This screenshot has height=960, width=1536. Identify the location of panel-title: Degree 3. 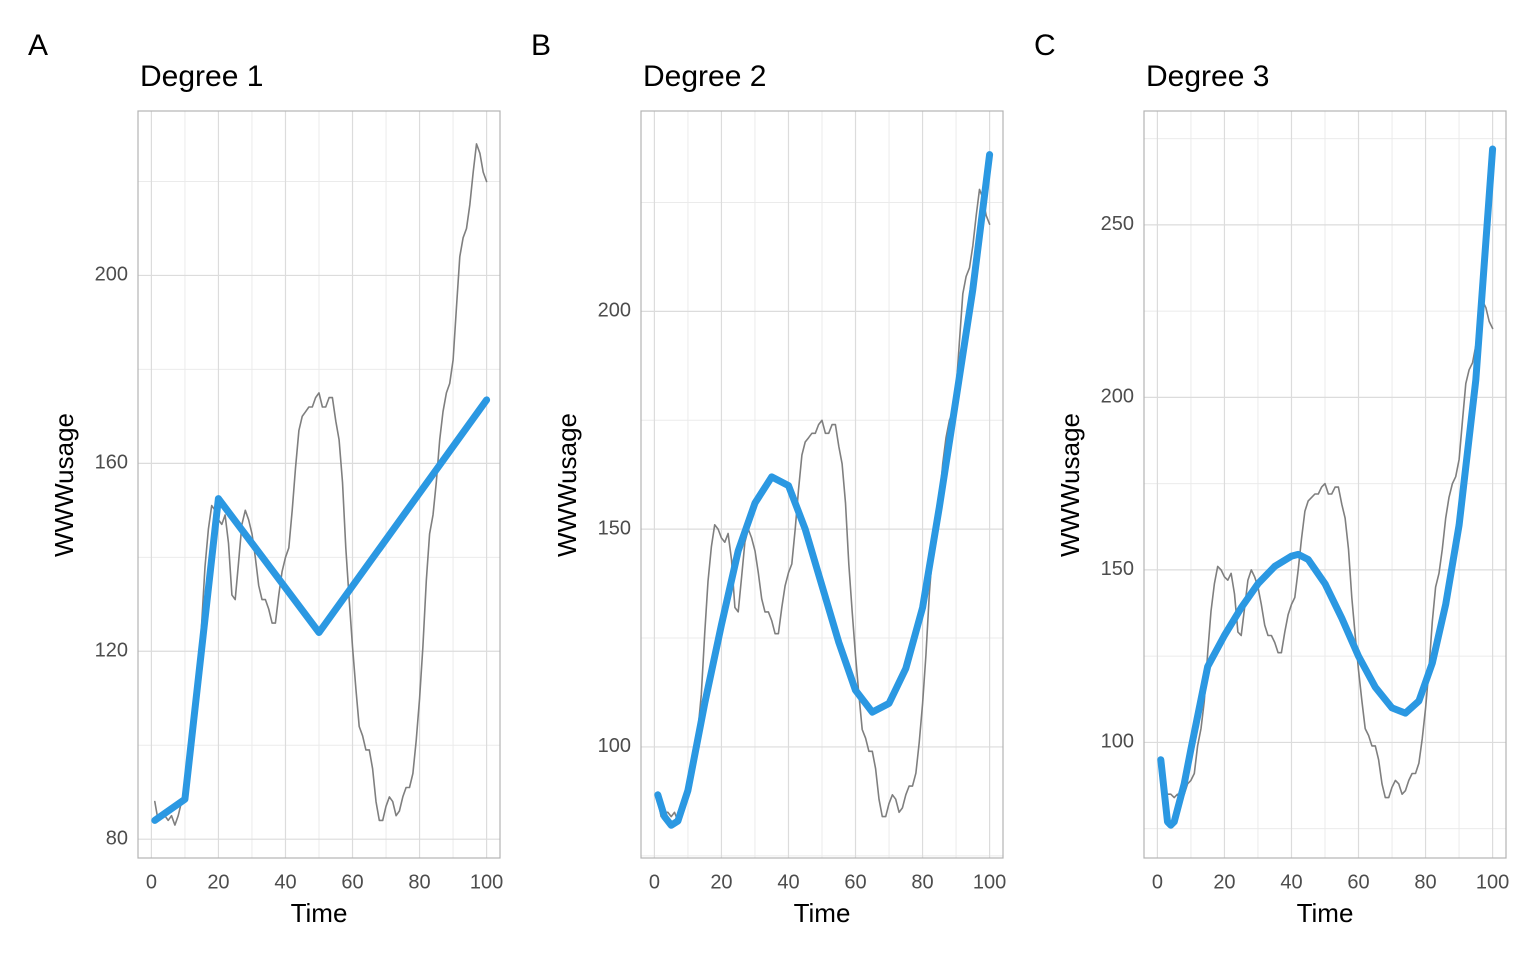
(1207, 76).